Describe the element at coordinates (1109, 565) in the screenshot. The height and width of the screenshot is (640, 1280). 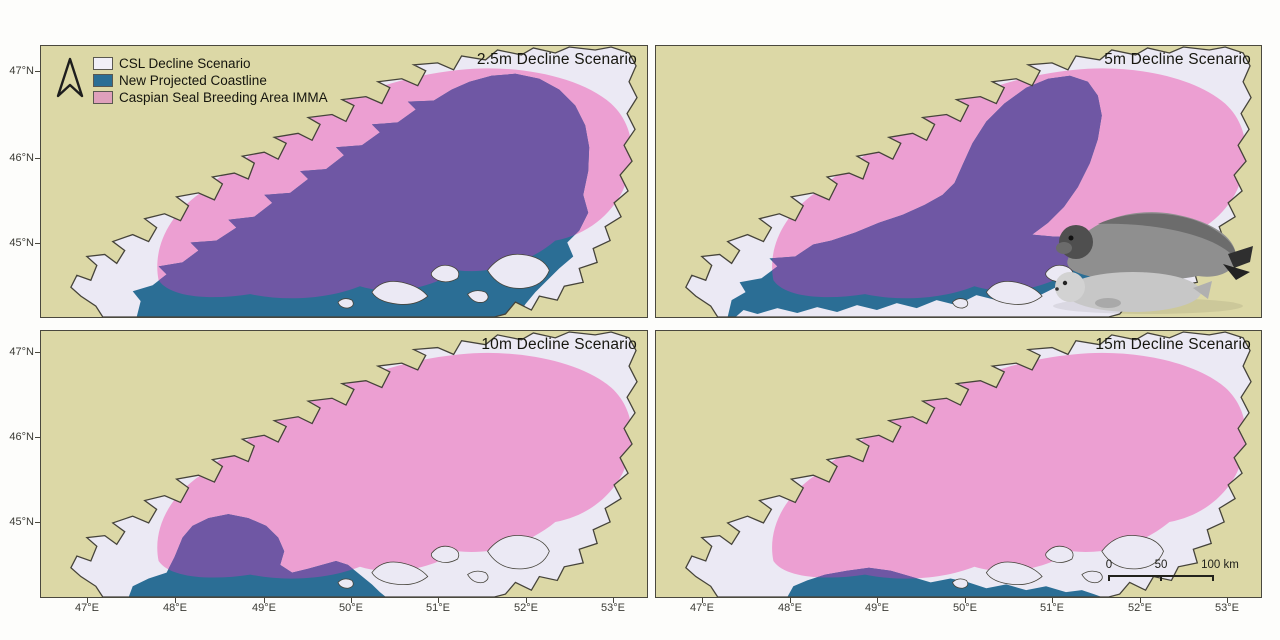
I see `scale-label-0: 0` at that location.